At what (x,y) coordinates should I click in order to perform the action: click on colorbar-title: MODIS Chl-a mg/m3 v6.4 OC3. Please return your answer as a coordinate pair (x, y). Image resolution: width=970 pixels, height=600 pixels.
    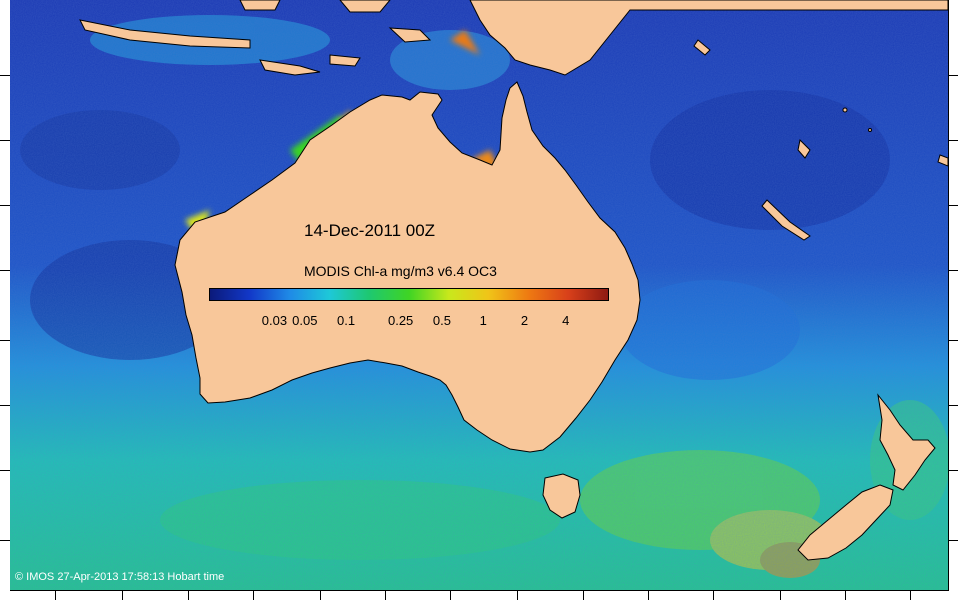
    Looking at the image, I should click on (400, 271).